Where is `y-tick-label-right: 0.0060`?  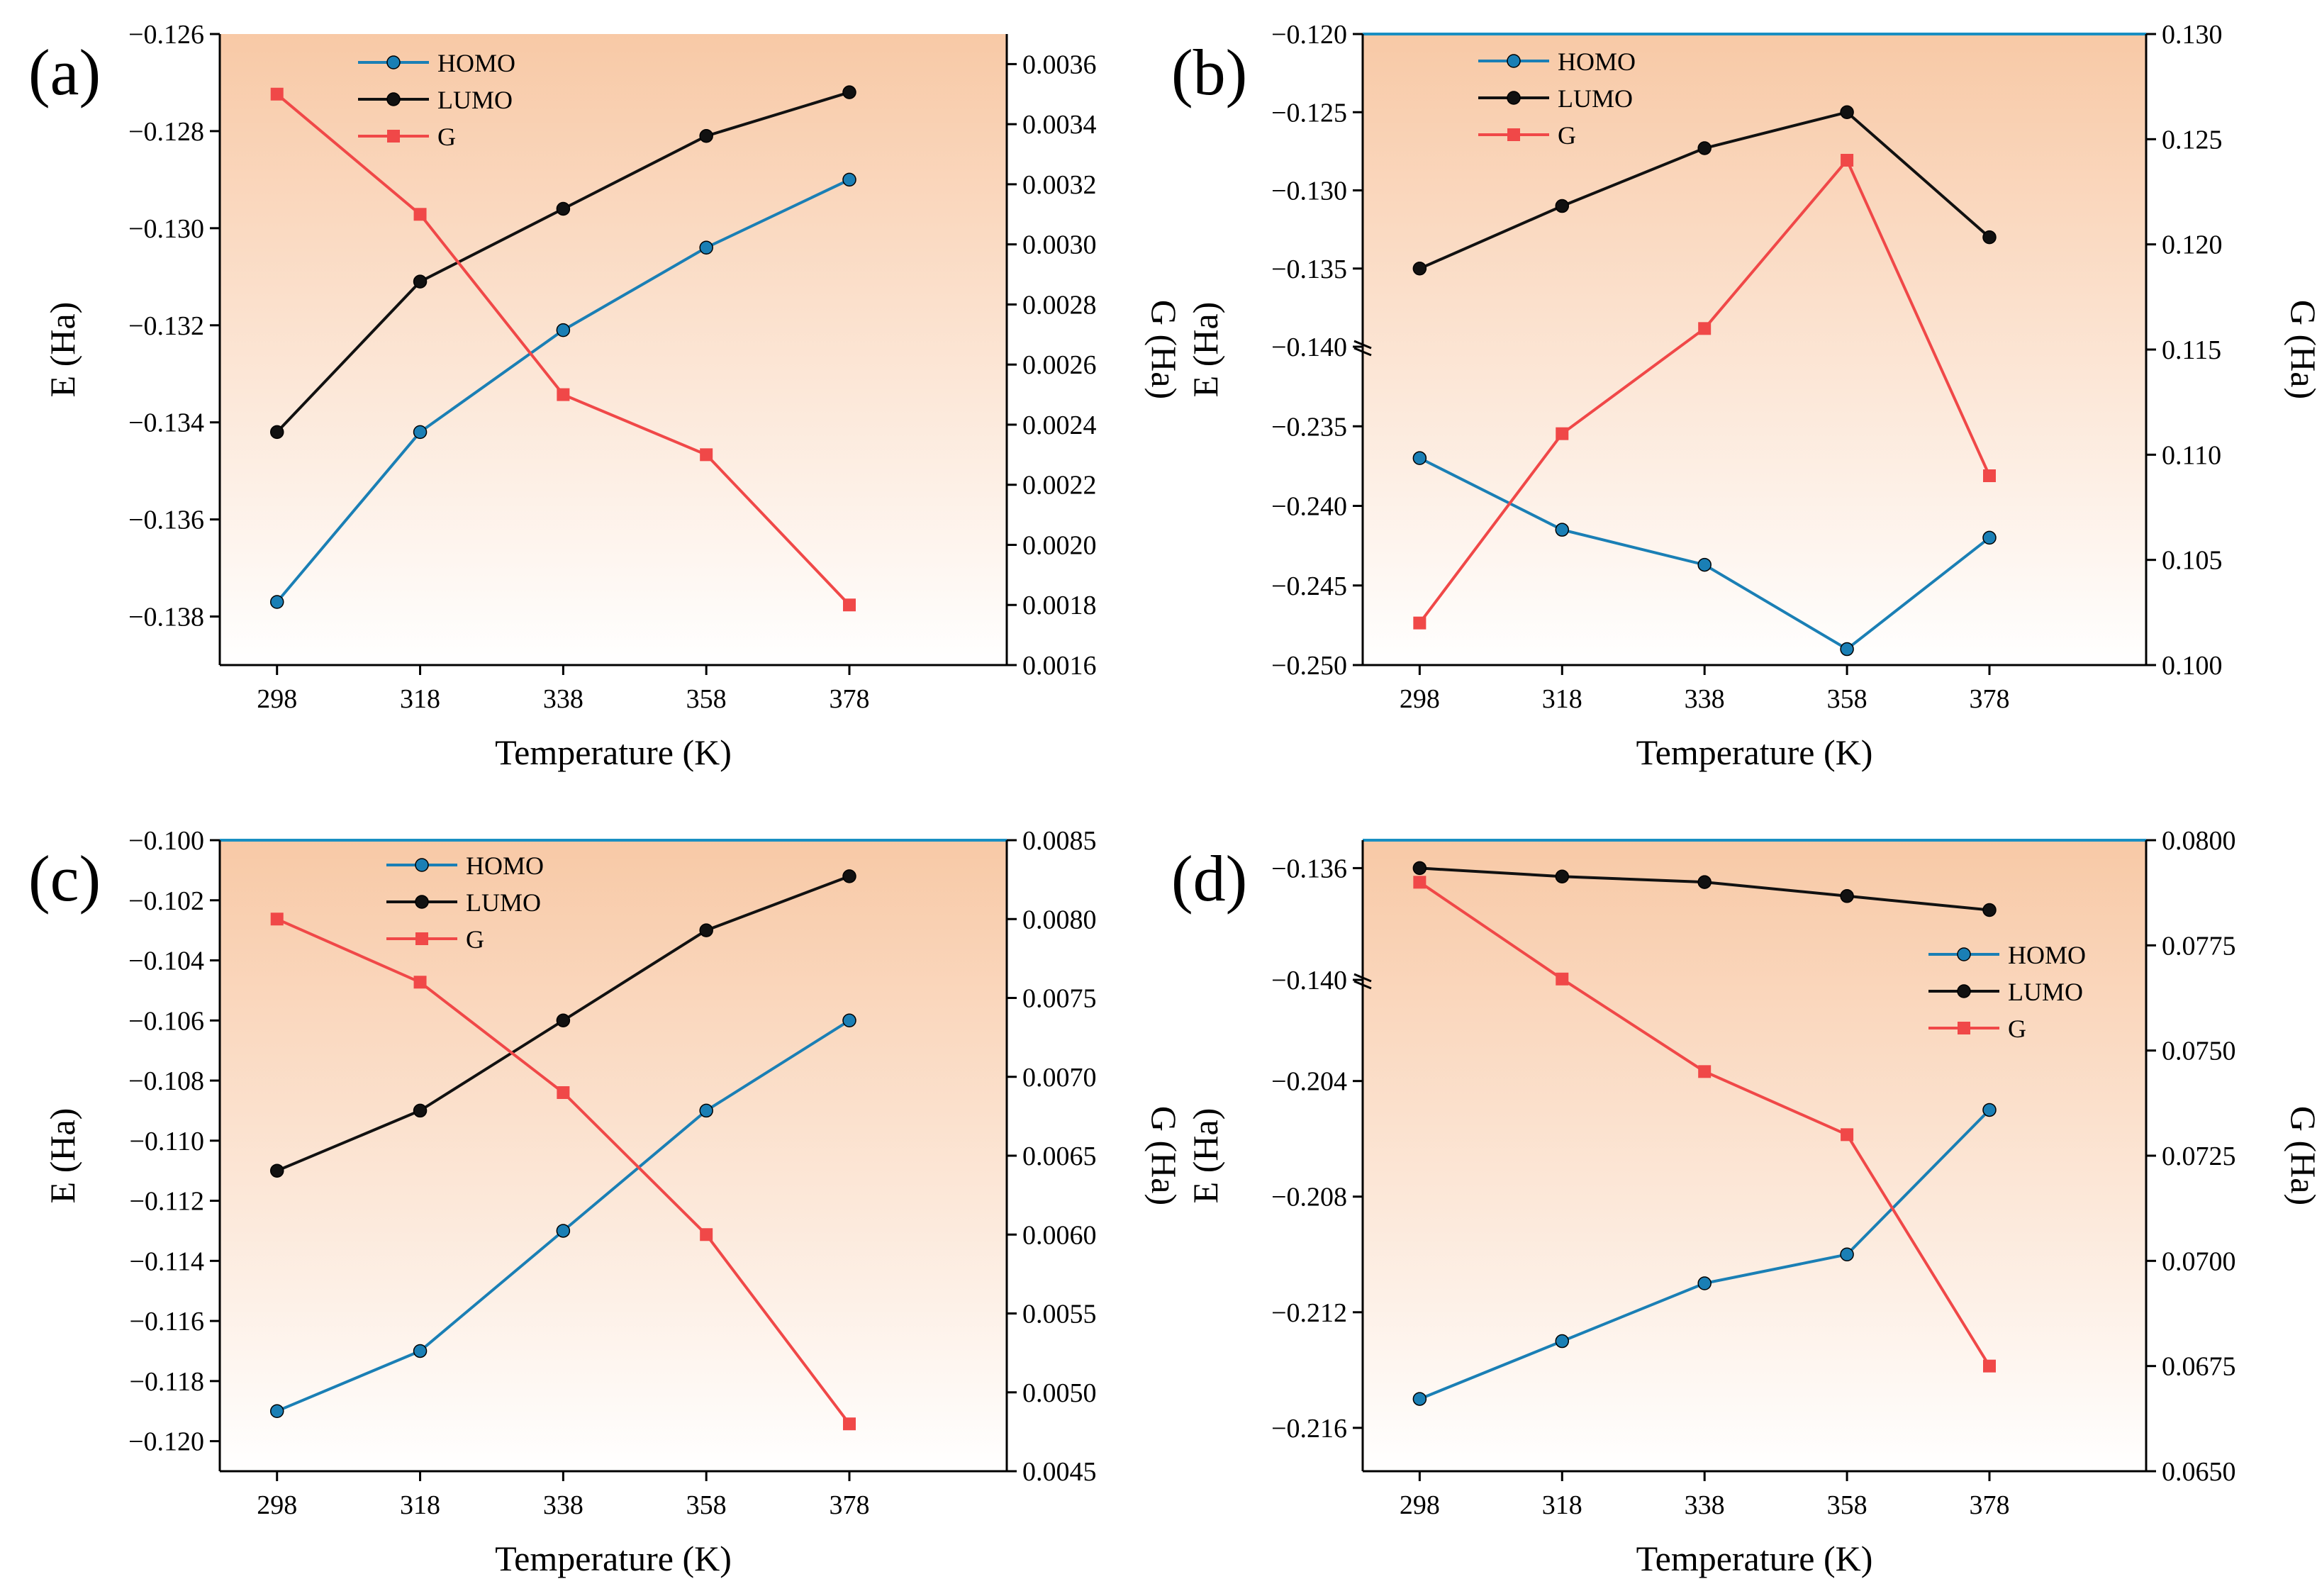
y-tick-label-right: 0.0060 is located at coordinates (1059, 1235).